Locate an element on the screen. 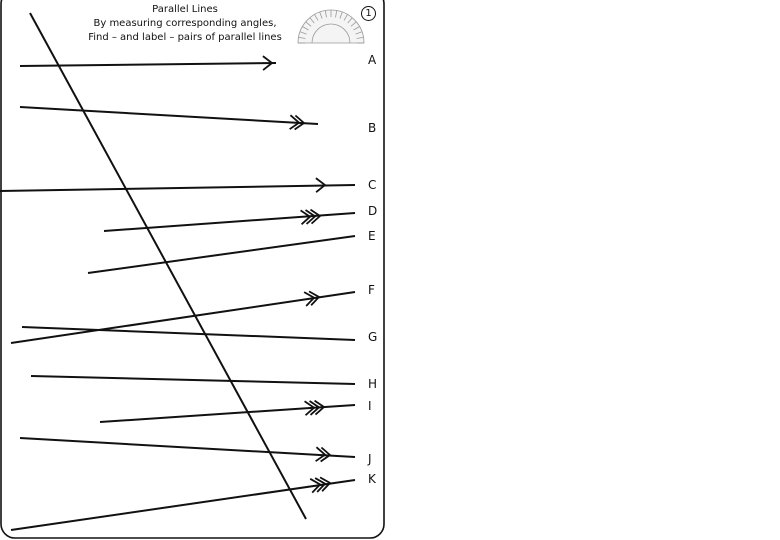 The height and width of the screenshot is (540, 780). line-g is located at coordinates (188, 333).